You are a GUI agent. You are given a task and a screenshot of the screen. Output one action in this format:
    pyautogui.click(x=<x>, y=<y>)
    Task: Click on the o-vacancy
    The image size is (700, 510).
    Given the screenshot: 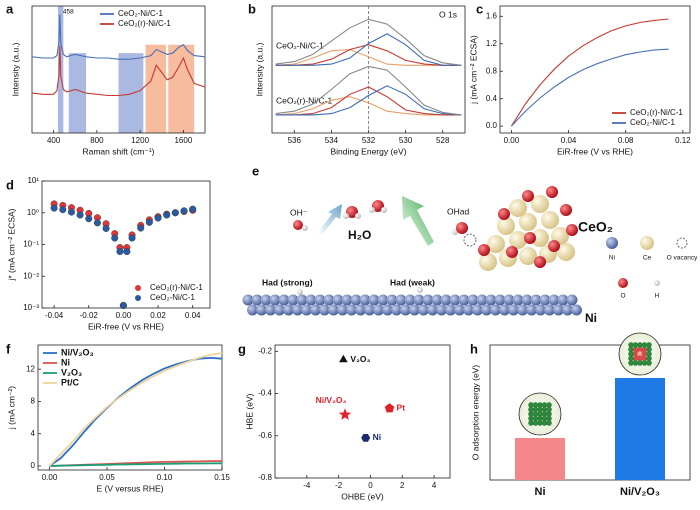 What is the action you would take?
    pyautogui.click(x=470, y=240)
    